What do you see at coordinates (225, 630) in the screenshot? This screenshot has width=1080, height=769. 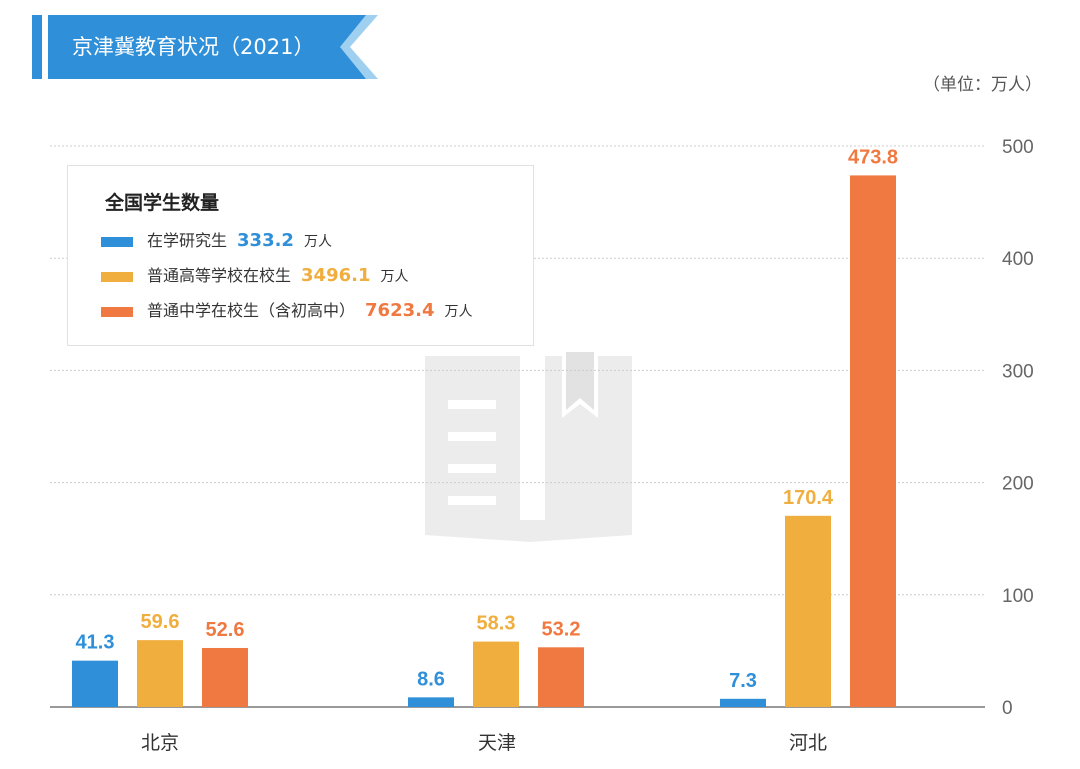 I see `data-label: 52.6` at bounding box center [225, 630].